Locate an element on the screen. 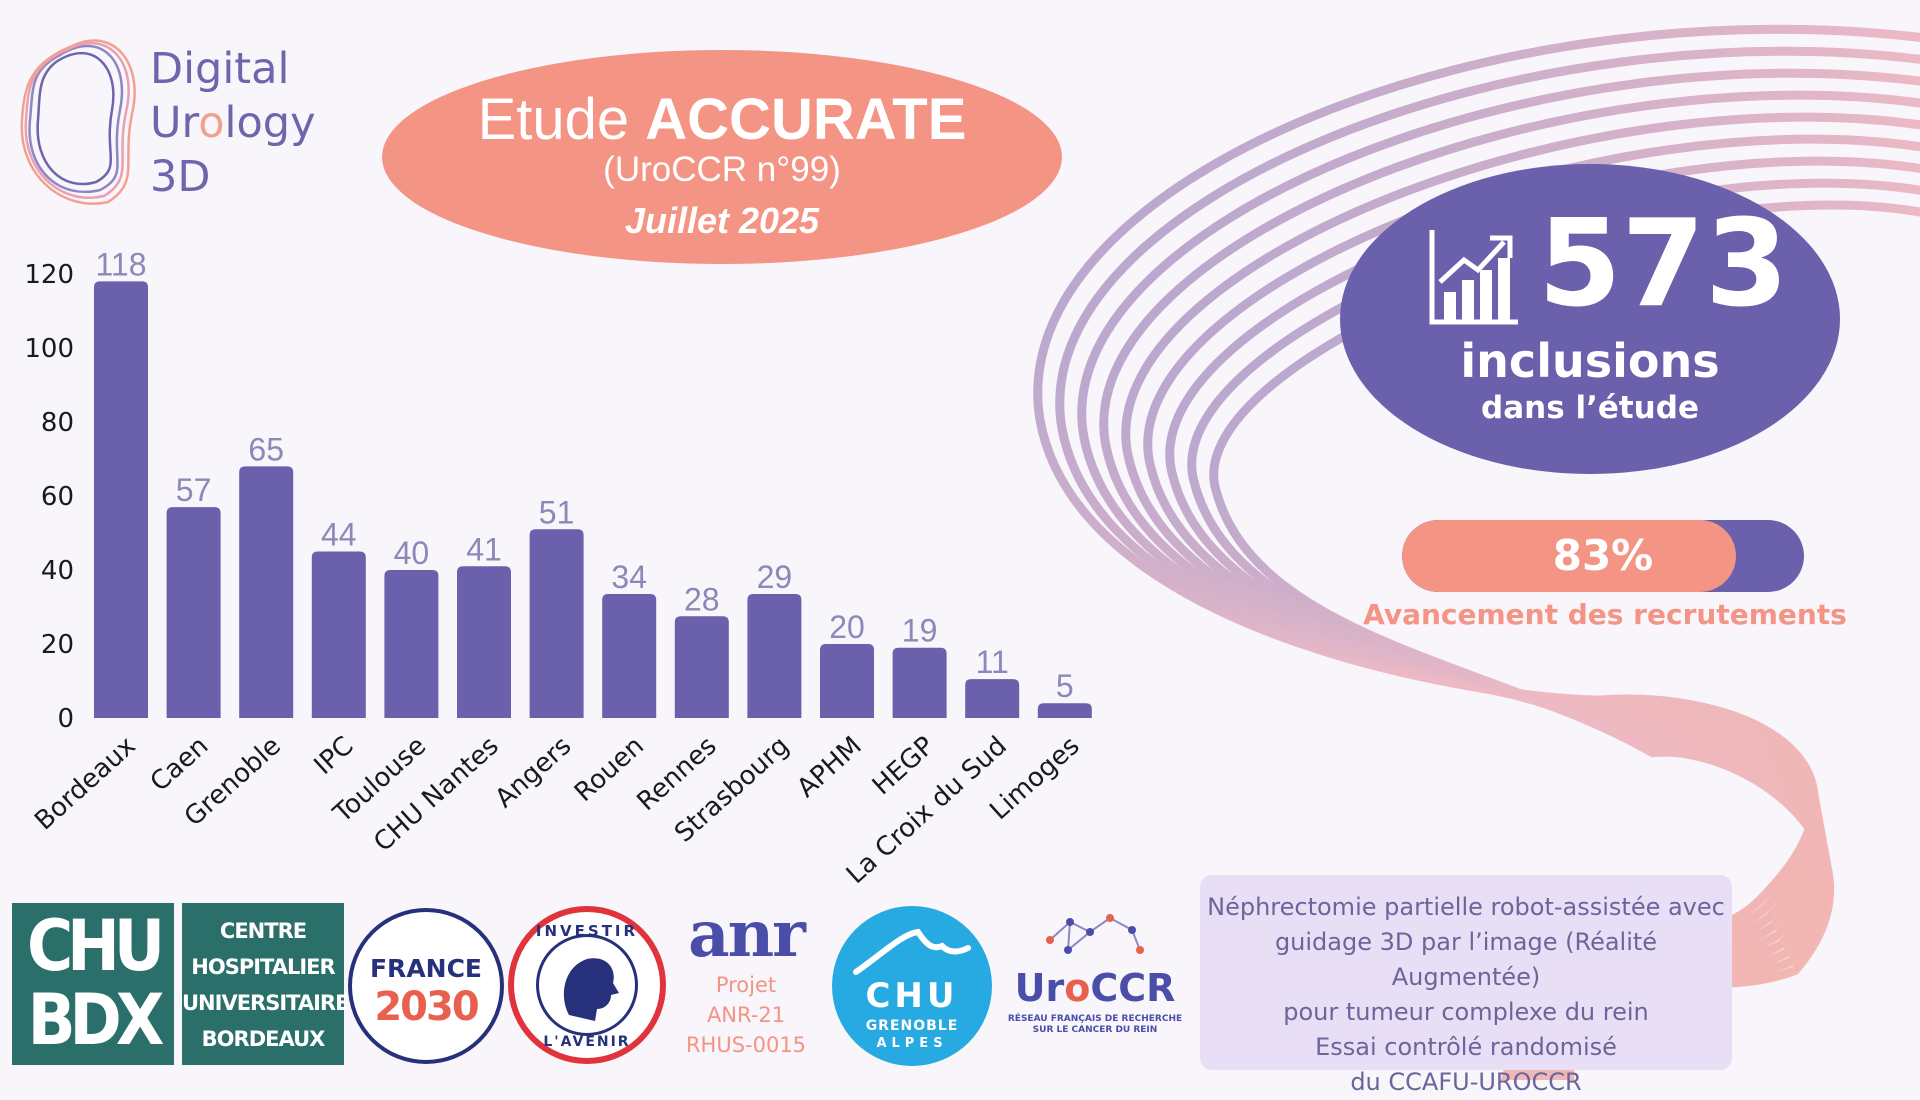 This screenshot has height=1100, width=1920. uroccr-name: UroCCR is located at coordinates (1095, 988).